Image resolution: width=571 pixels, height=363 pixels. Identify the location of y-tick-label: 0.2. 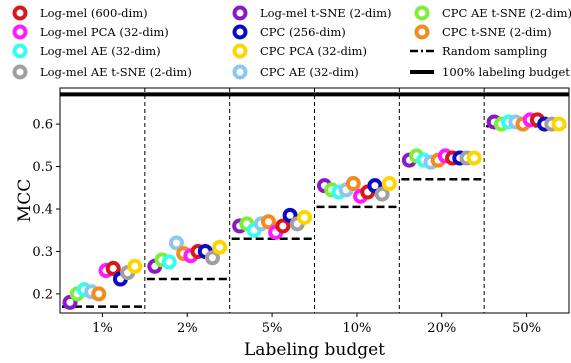
(42, 294).